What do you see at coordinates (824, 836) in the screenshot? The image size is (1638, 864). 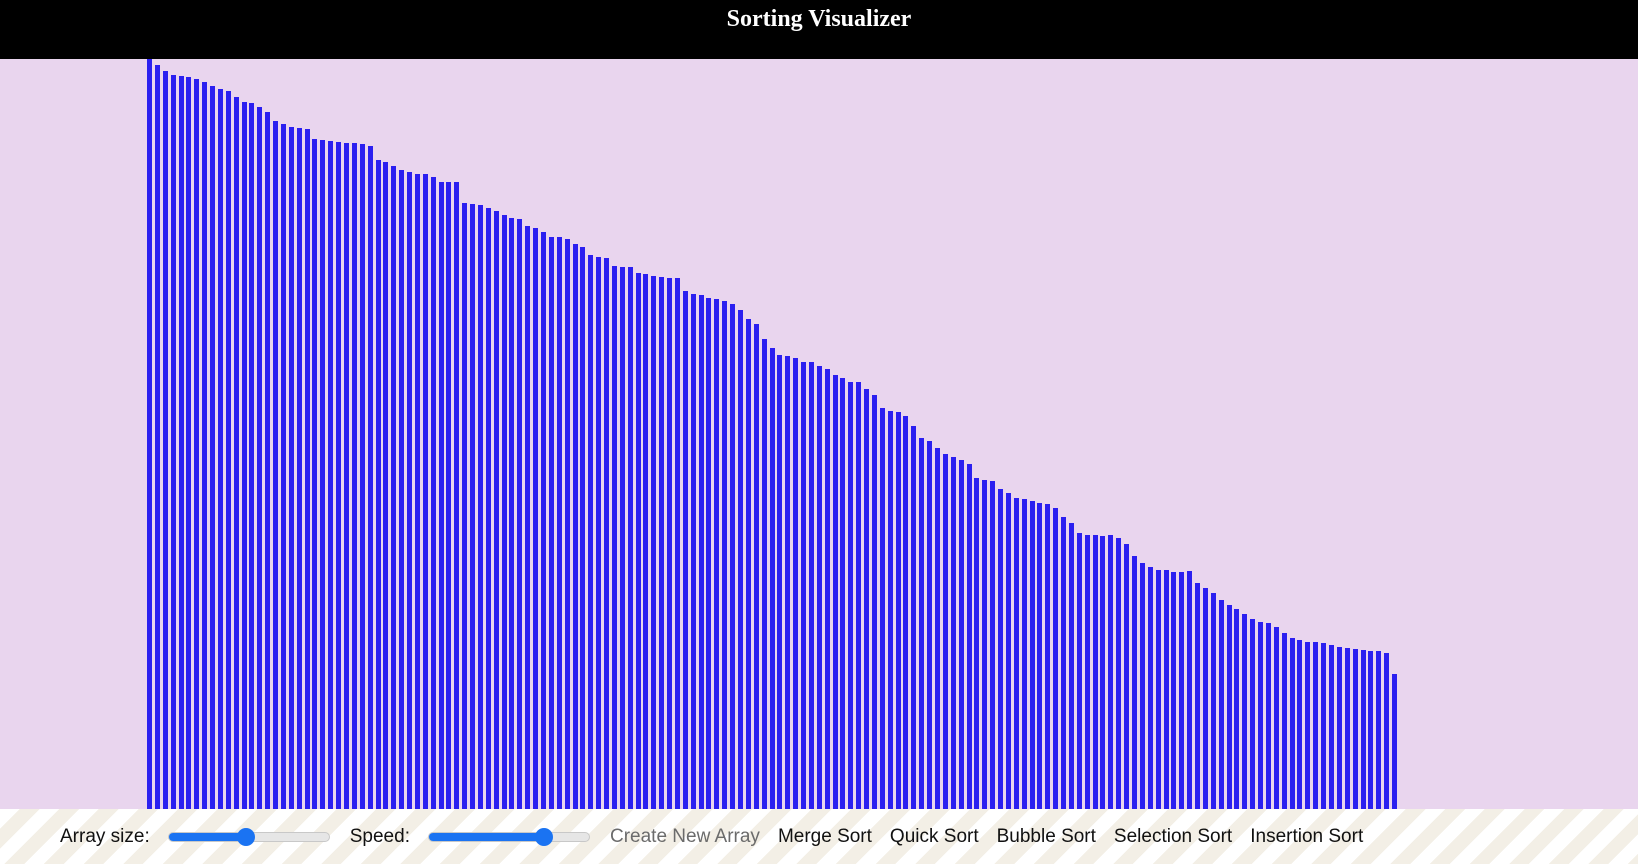 I see `merge-sort-button: Merge Sort` at bounding box center [824, 836].